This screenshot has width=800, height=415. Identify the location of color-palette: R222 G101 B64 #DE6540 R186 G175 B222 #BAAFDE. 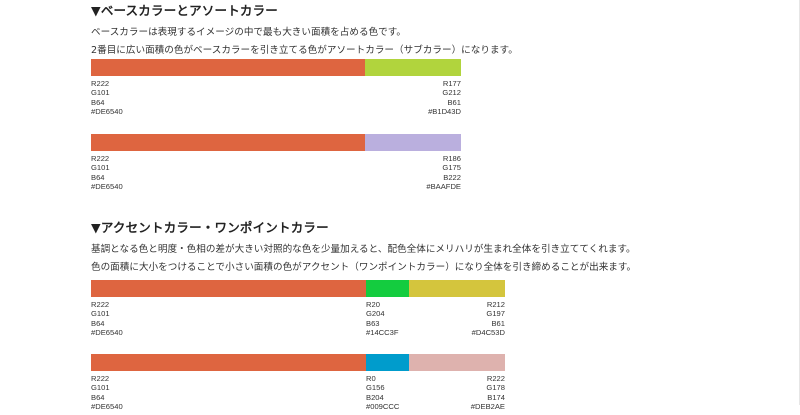
(276, 164).